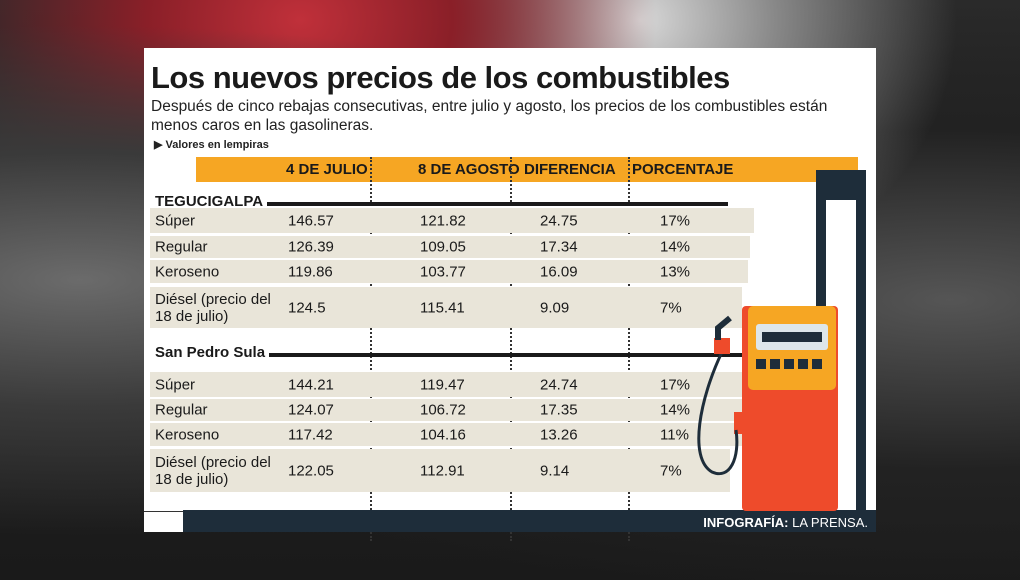 This screenshot has height=580, width=1020. Describe the element at coordinates (555, 470) in the screenshot. I see `cell-c3: 9.14` at that location.